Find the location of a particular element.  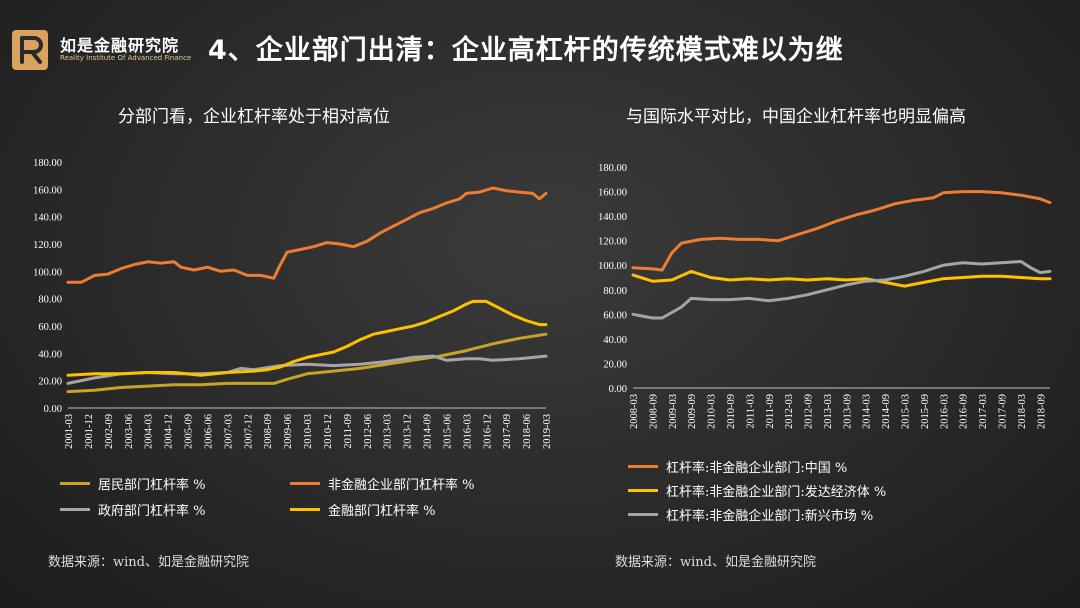

x-tick-label: 2008-03 is located at coordinates (634, 411).